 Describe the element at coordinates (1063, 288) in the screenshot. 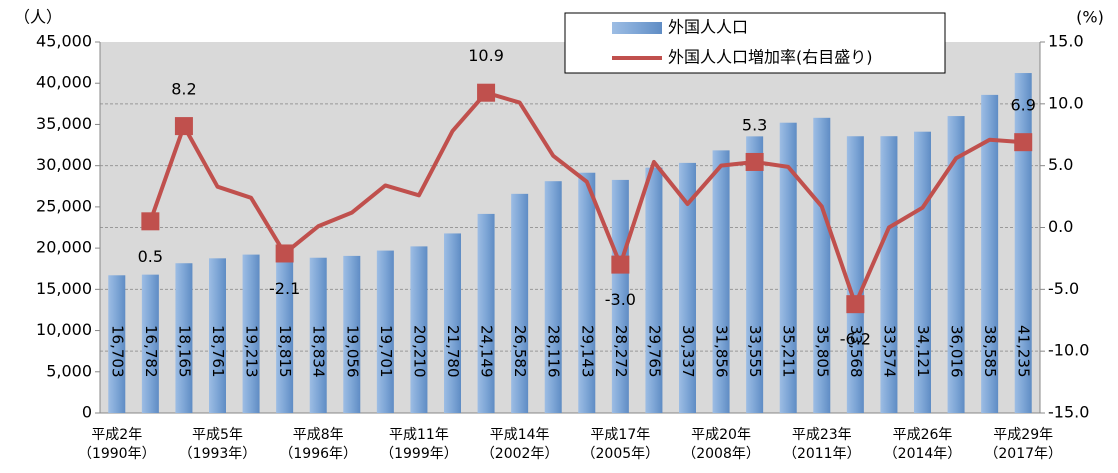

I see `y2-tick-label: -5.0` at that location.